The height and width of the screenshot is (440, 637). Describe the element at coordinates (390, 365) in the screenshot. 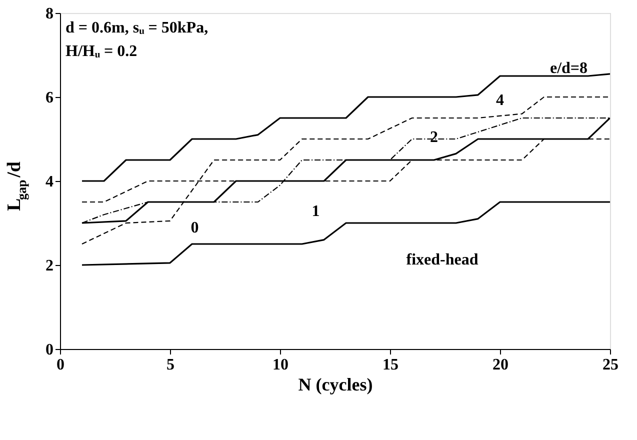

I see `x-tick-label: 15` at that location.